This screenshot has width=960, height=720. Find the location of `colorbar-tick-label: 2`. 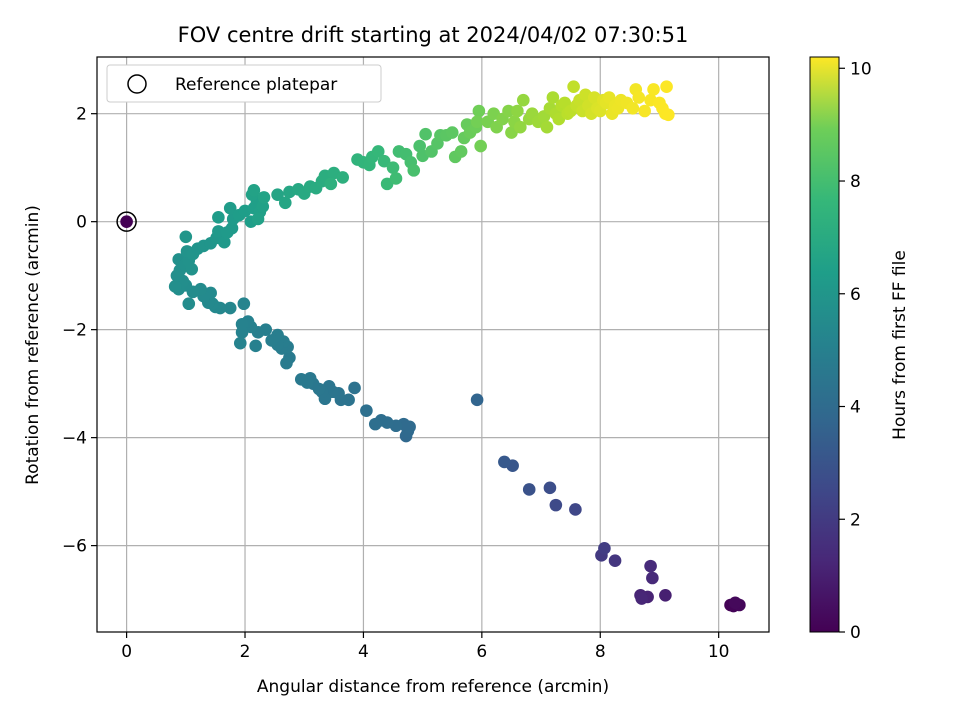

colorbar-tick-label: 2 is located at coordinates (855, 520).